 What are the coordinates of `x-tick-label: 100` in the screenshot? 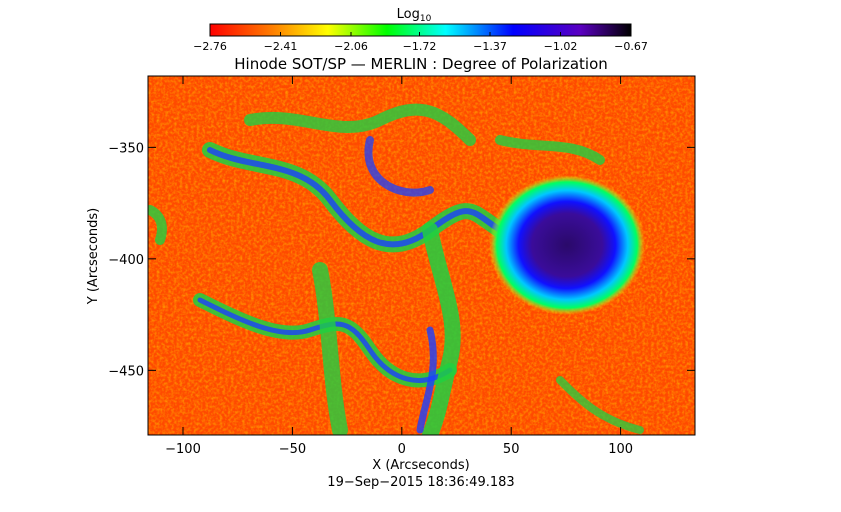 It's located at (620, 449).